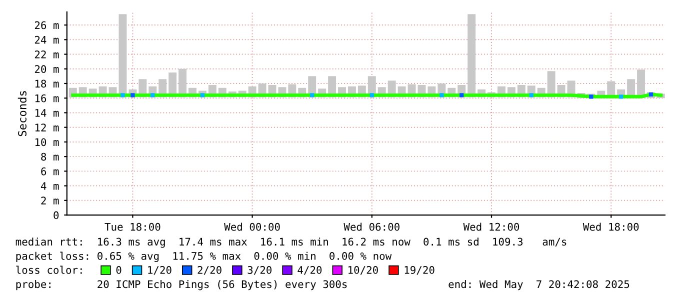  What do you see at coordinates (160, 270) in the screenshot?
I see `legend-label: 1/20` at bounding box center [160, 270].